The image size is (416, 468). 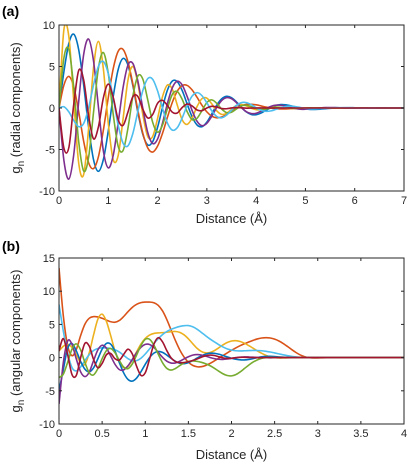 I want to click on x-tick-label-b: 2.5, so click(x=274, y=434).